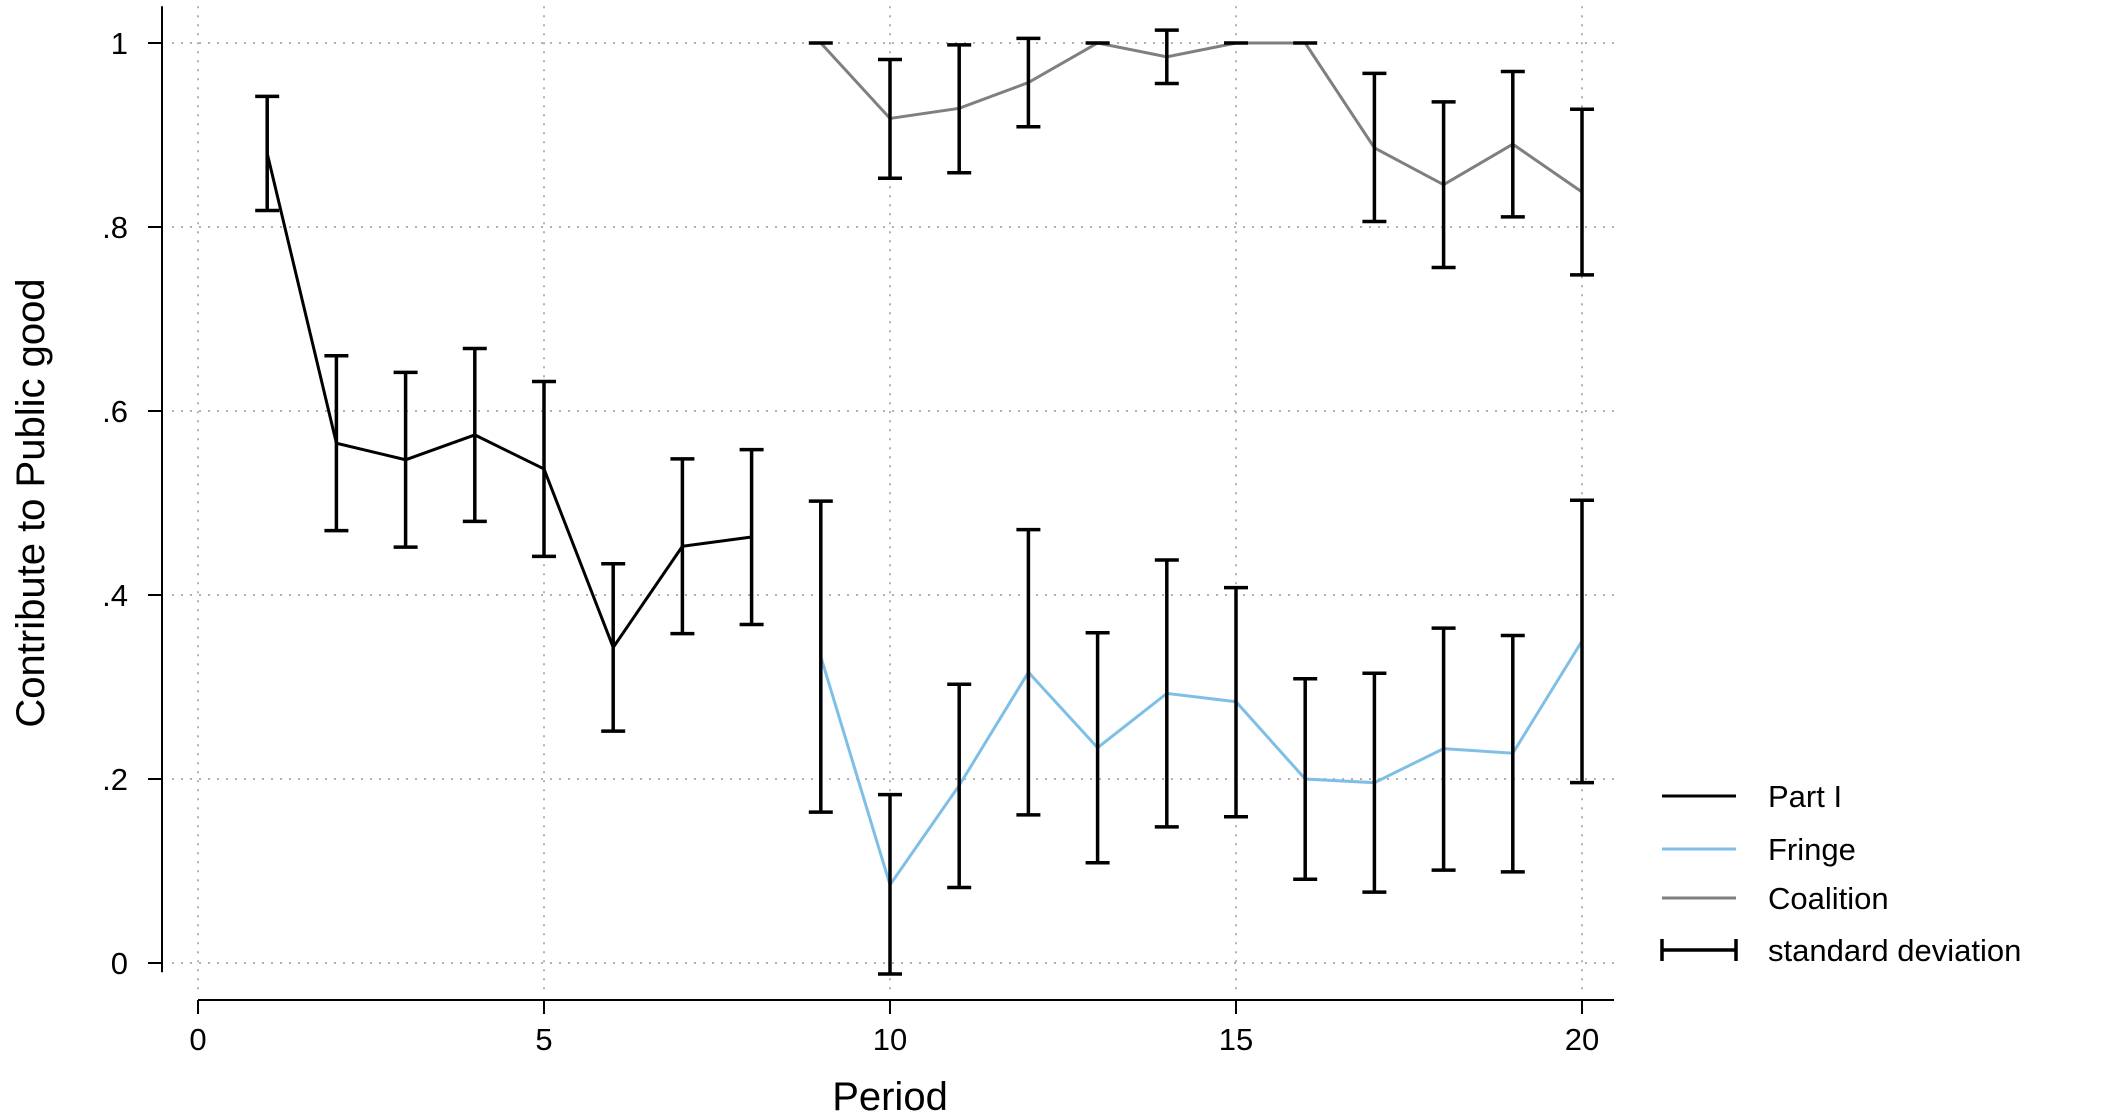 The width and height of the screenshot is (2118, 1120). What do you see at coordinates (890, 1039) in the screenshot?
I see `x-tick-label: 10` at bounding box center [890, 1039].